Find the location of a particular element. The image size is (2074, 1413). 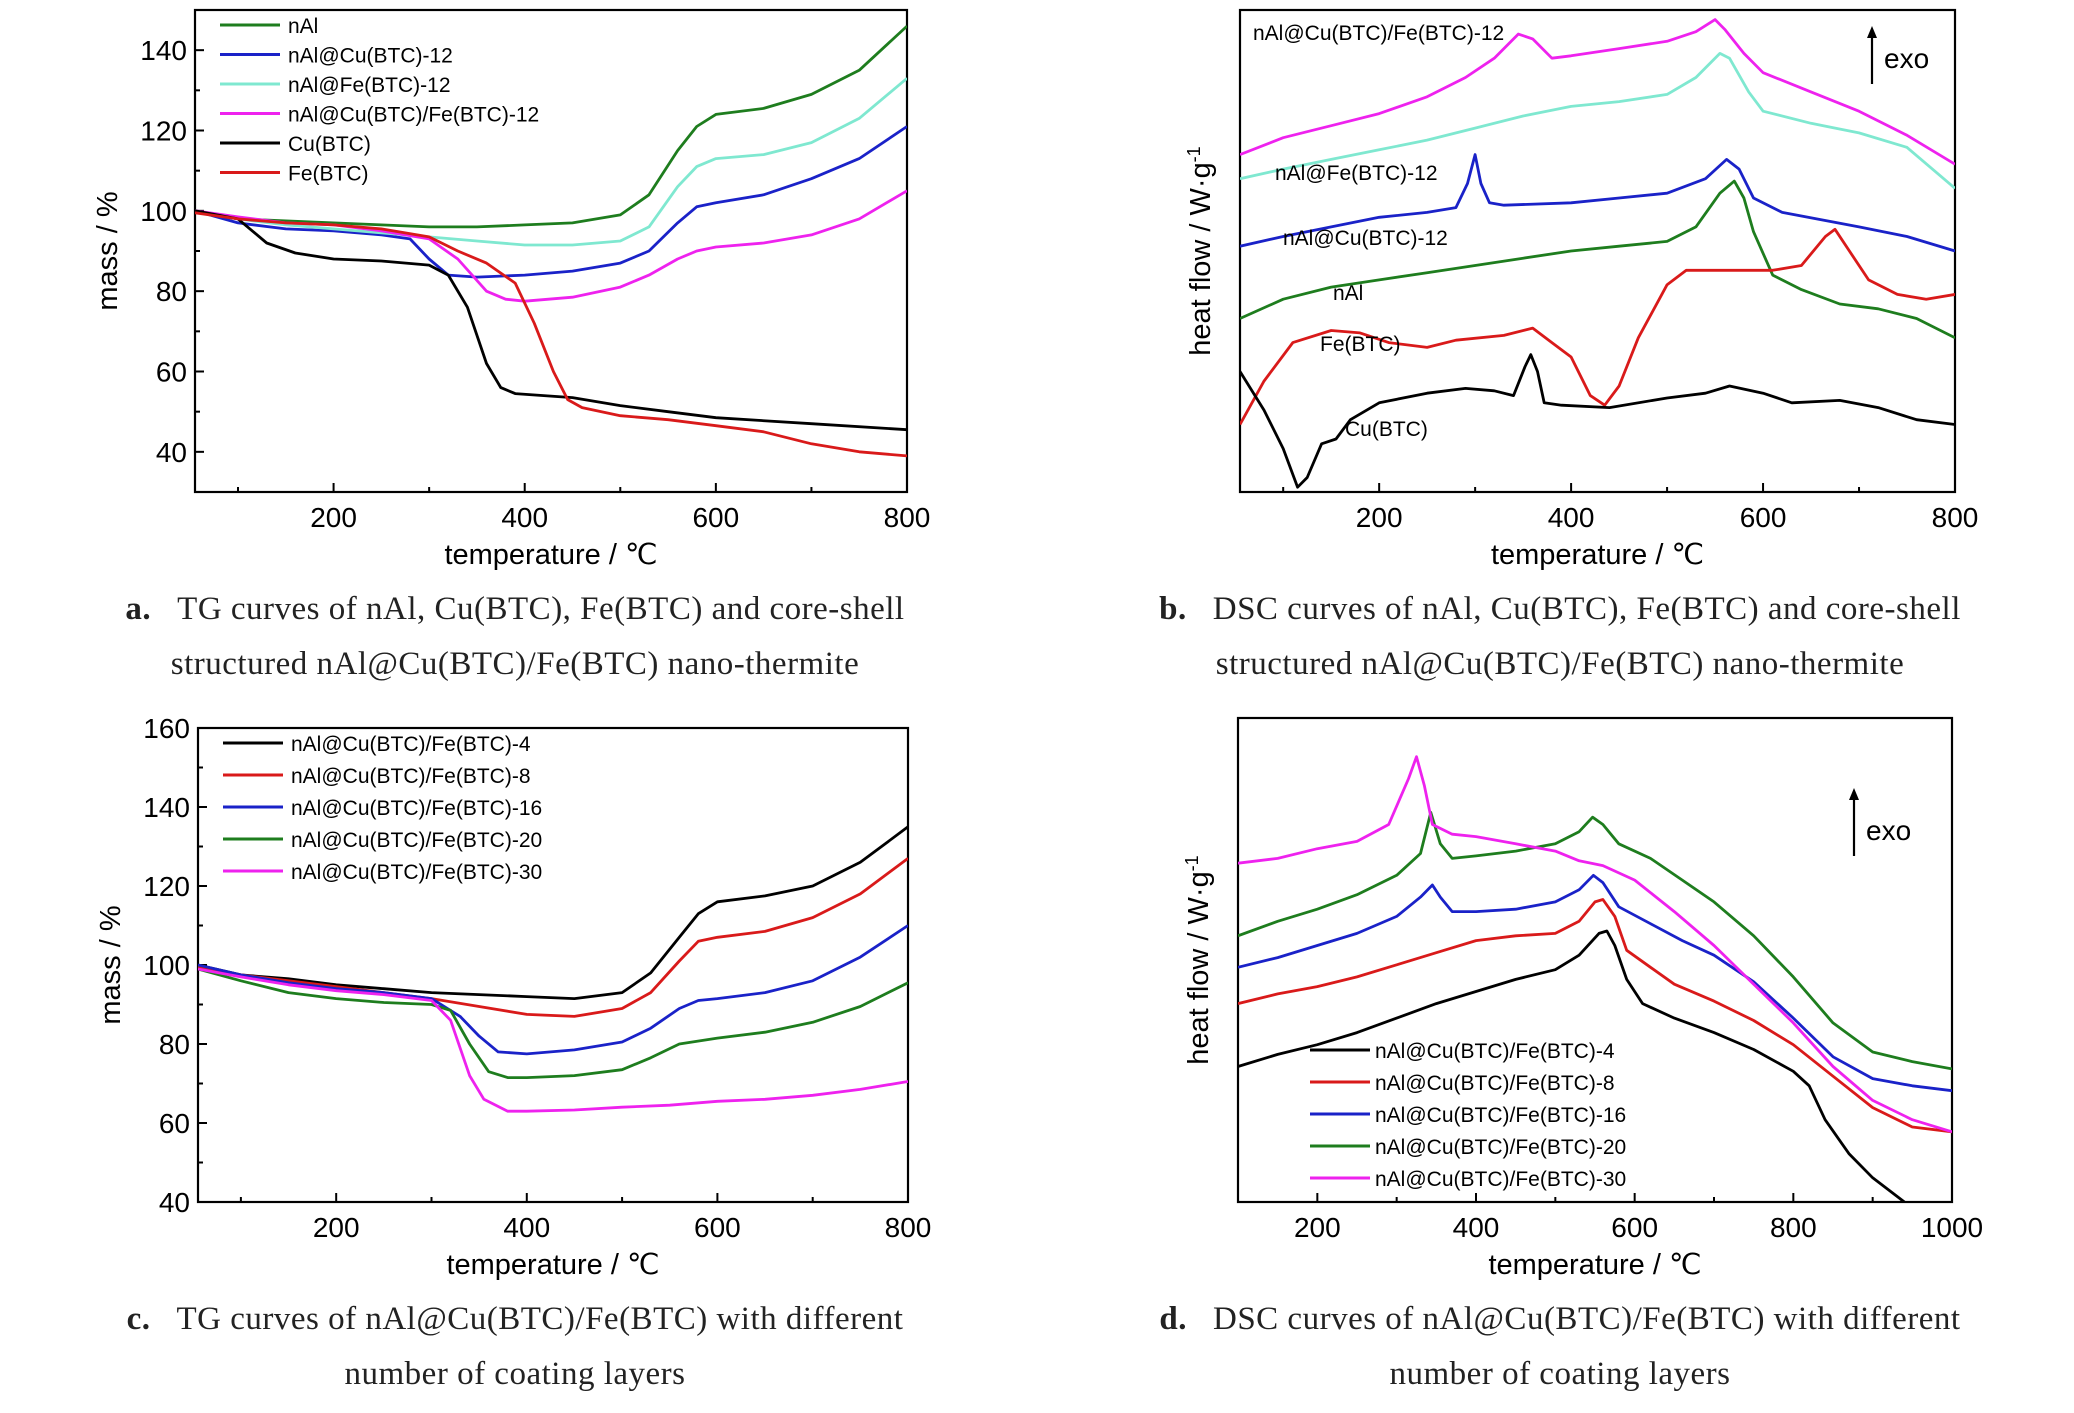

y-tick-label: 60 is located at coordinates (171, 372).